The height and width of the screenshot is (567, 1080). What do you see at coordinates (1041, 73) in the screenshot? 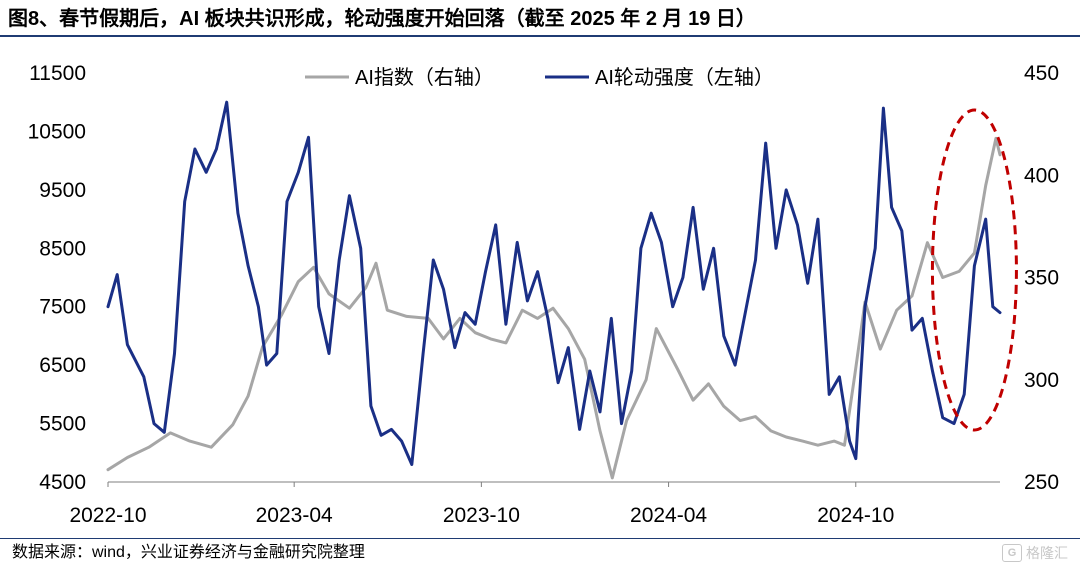
I see `y-right-tick-label: 450` at bounding box center [1041, 73].